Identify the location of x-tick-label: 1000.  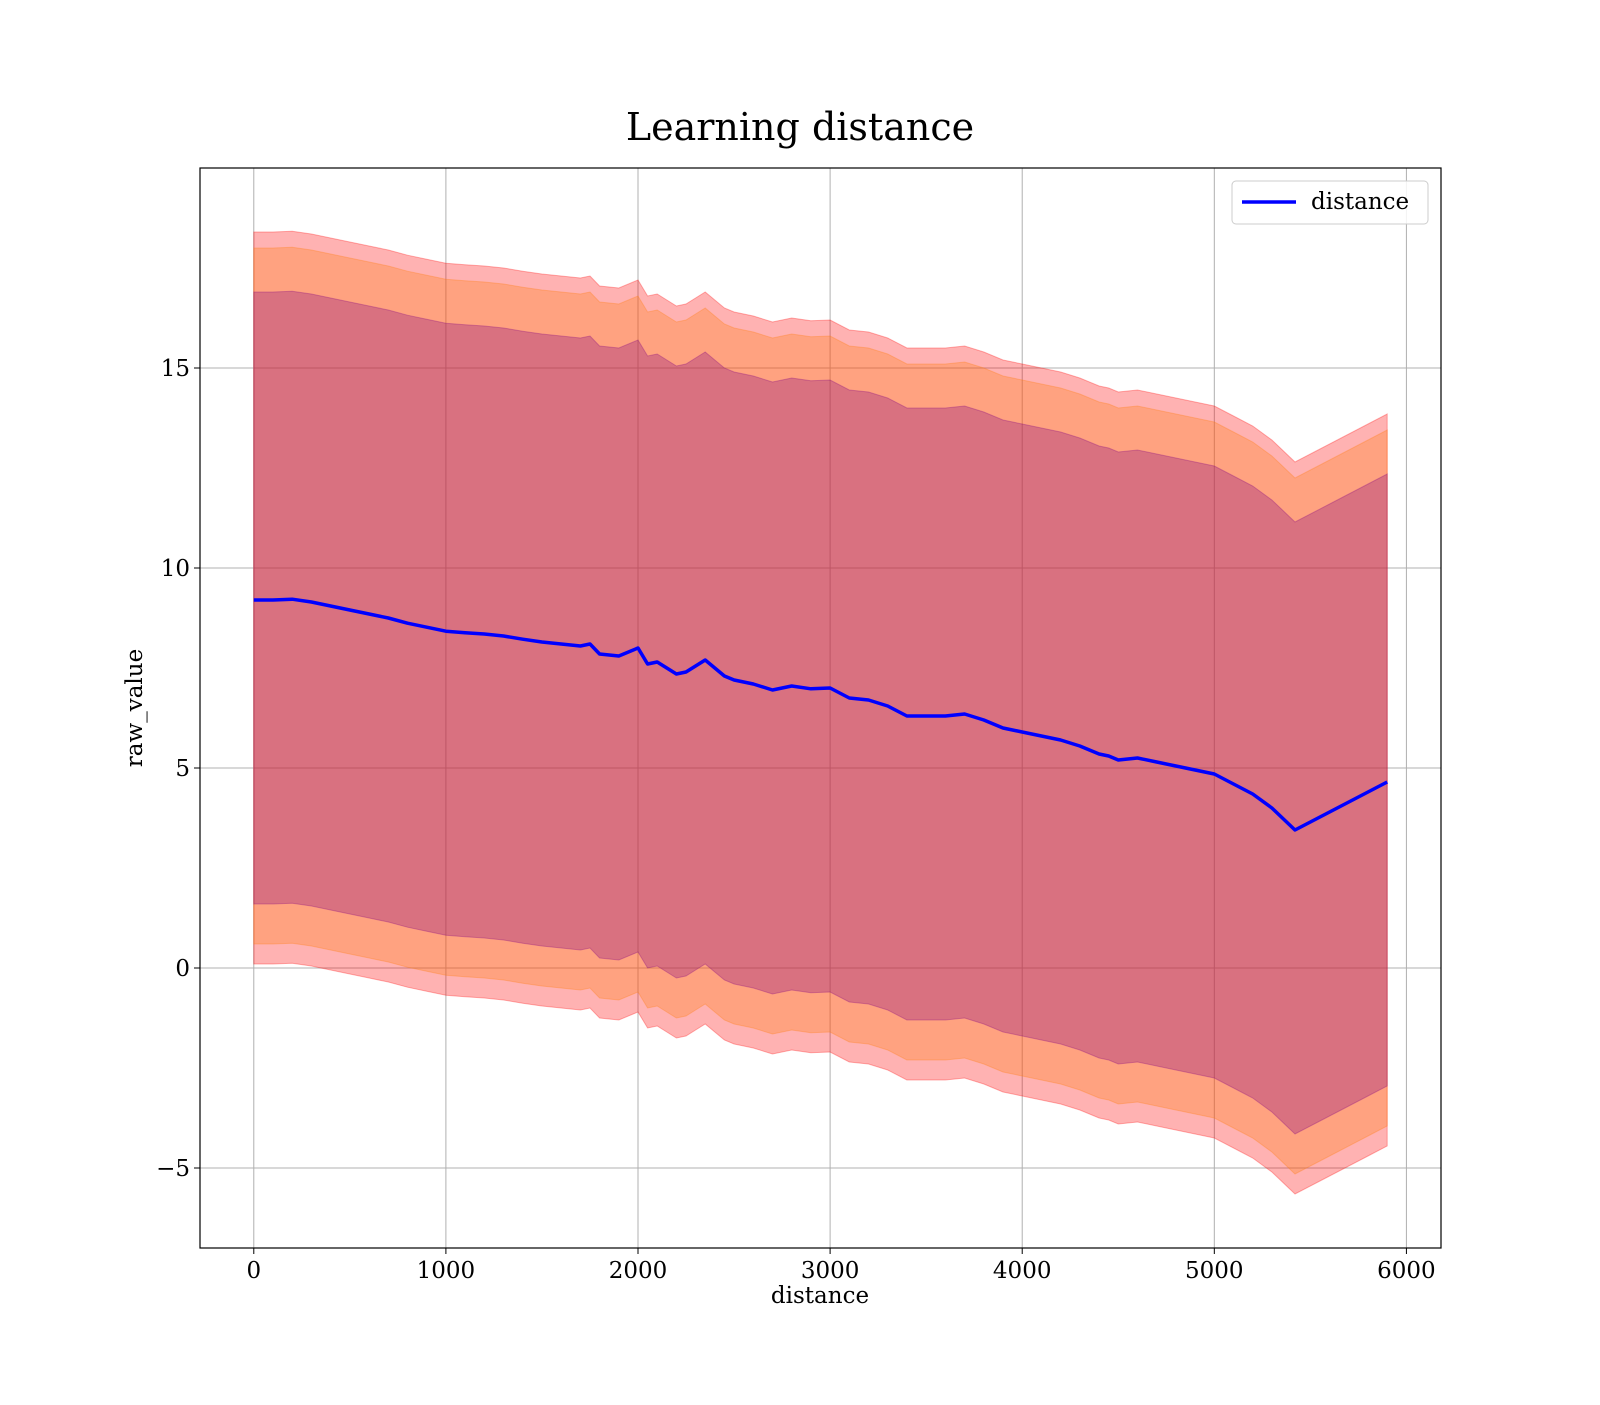
(446, 1271).